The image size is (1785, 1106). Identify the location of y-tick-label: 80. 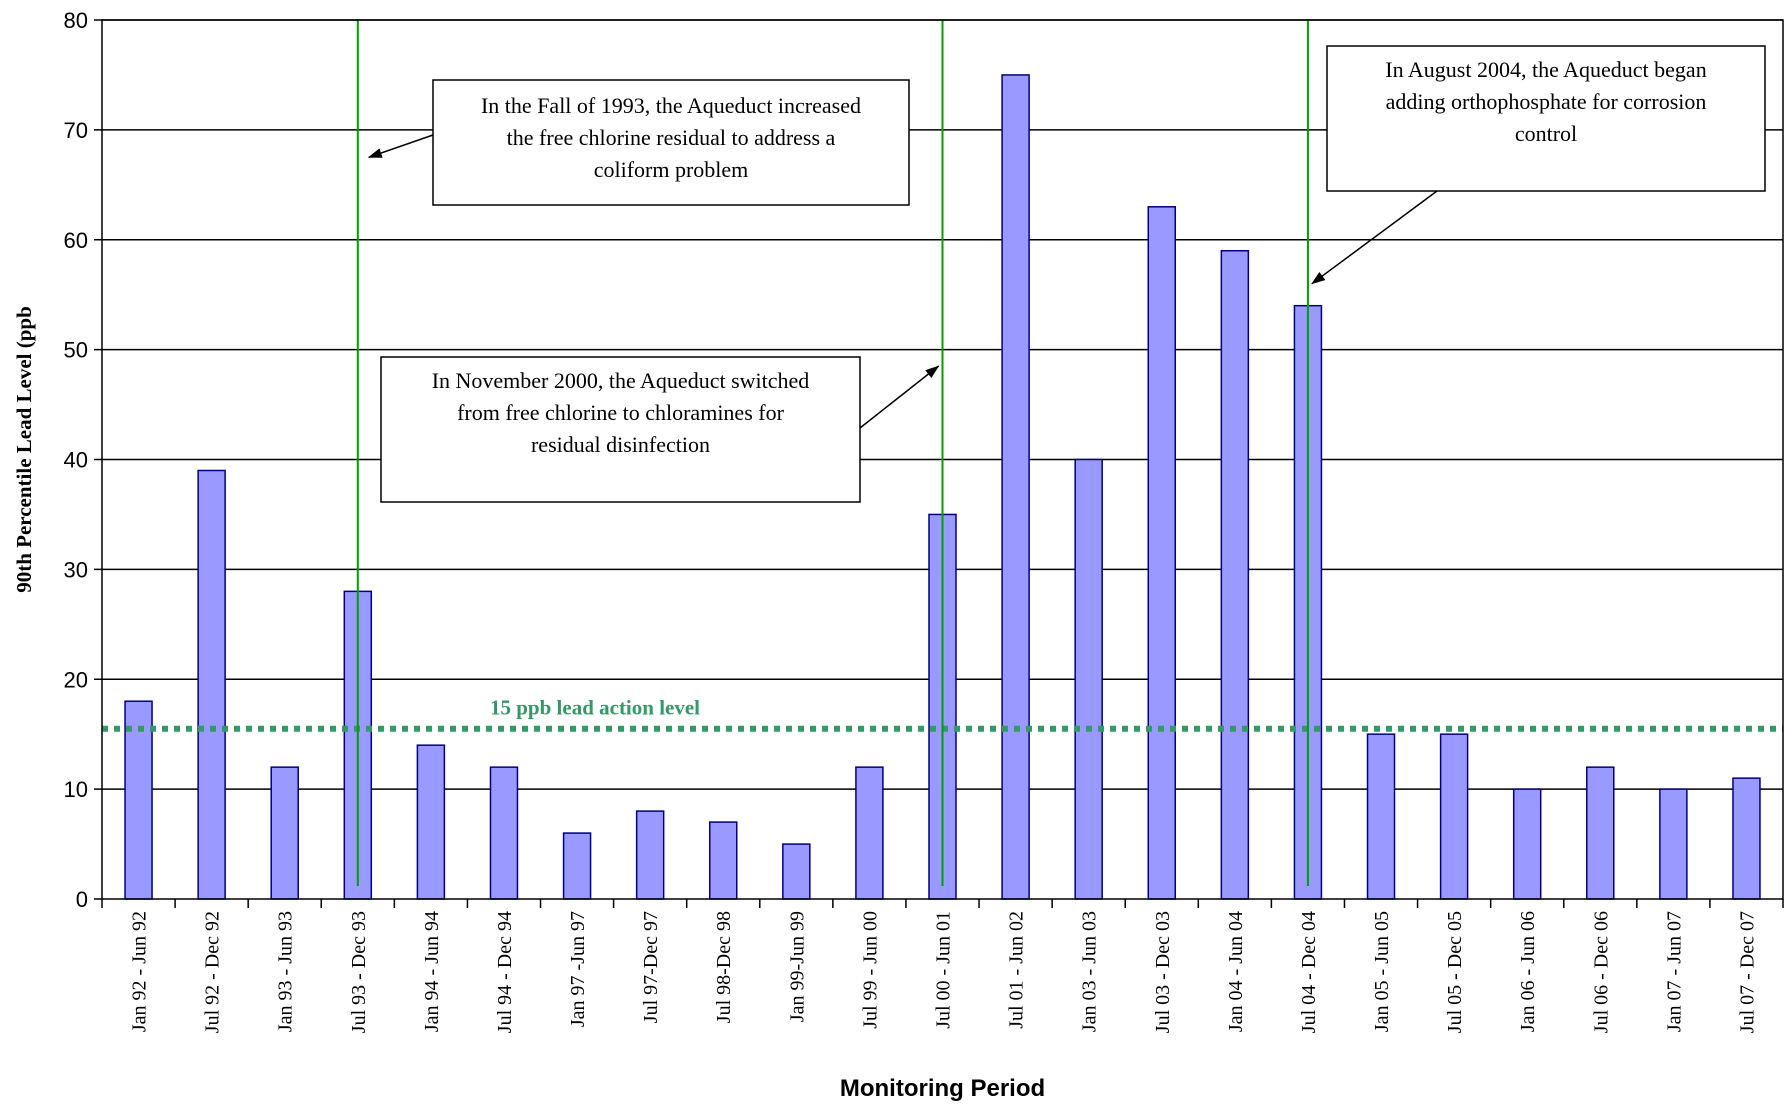
(76, 20).